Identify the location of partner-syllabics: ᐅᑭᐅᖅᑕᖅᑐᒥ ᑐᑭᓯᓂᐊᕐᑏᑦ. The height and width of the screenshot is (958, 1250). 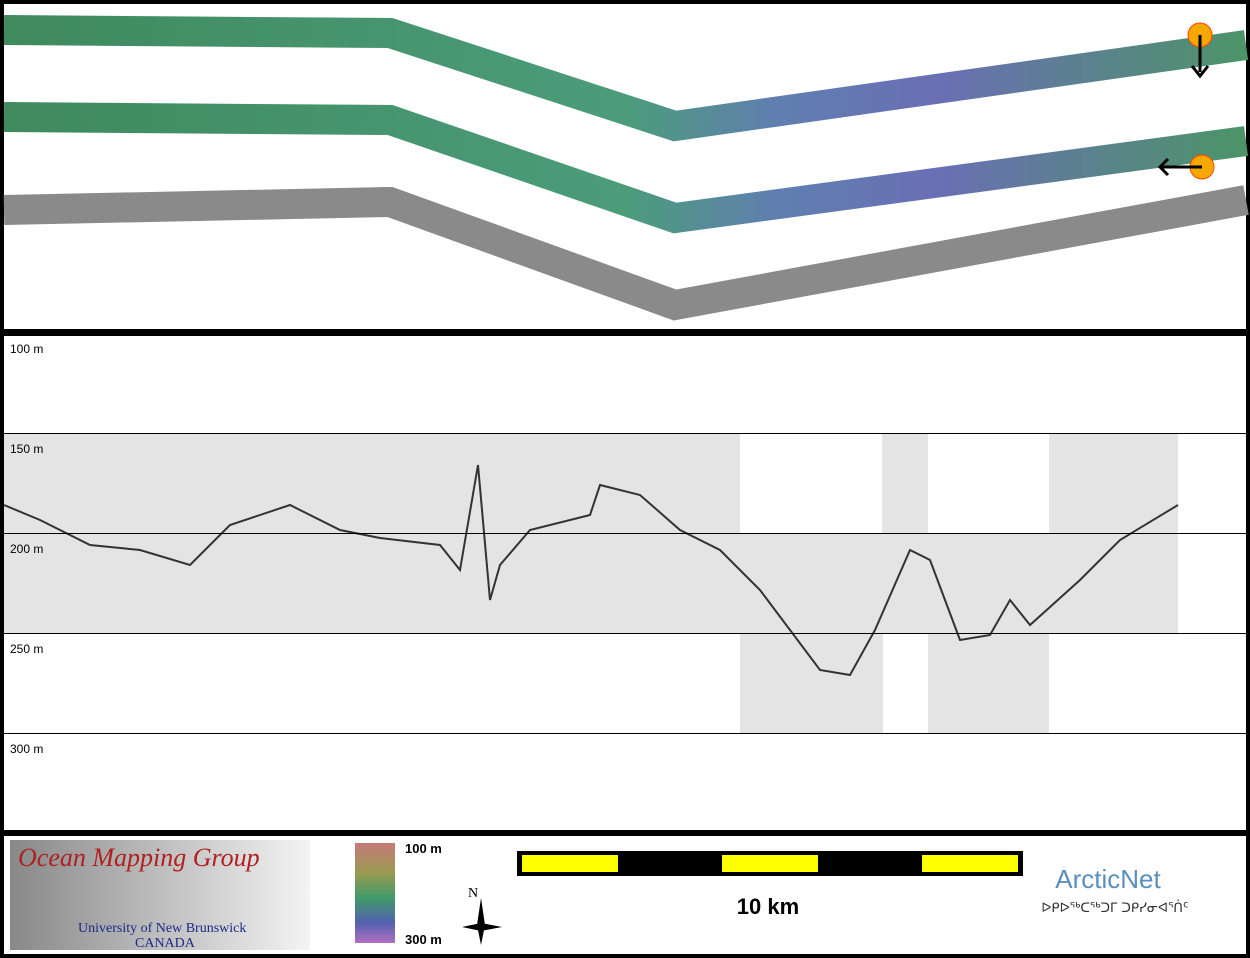
(1114, 907).